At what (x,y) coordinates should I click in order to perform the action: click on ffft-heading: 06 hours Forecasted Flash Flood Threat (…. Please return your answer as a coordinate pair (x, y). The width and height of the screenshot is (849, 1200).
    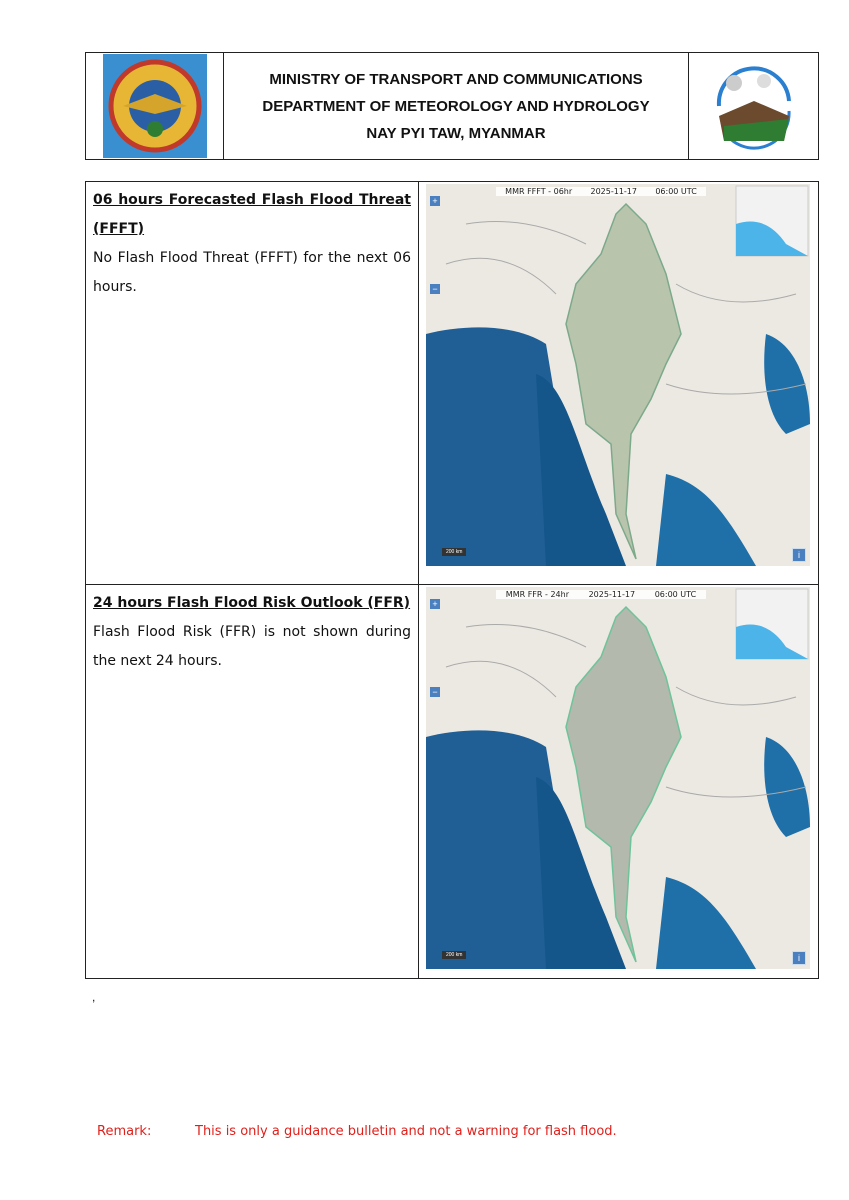
    Looking at the image, I should click on (252, 214).